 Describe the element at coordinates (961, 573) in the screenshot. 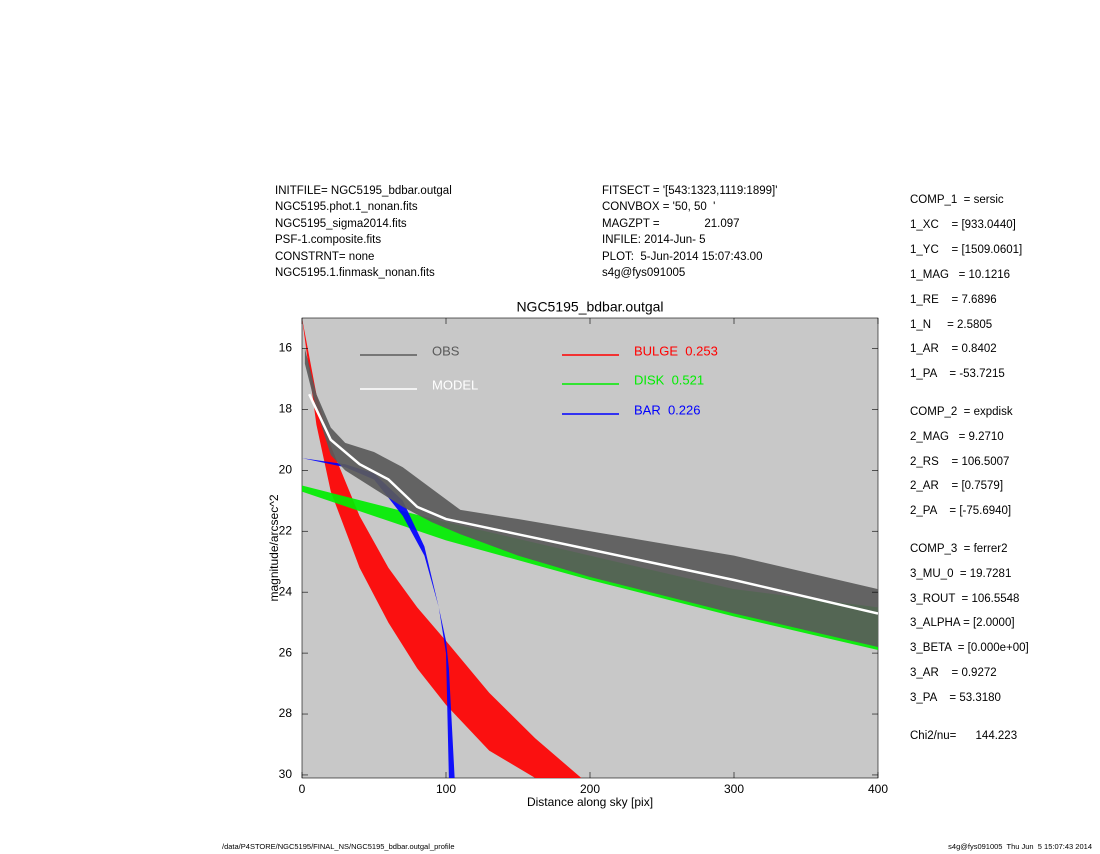

I see `param-line: 3_MU_0 = 19.7281` at that location.